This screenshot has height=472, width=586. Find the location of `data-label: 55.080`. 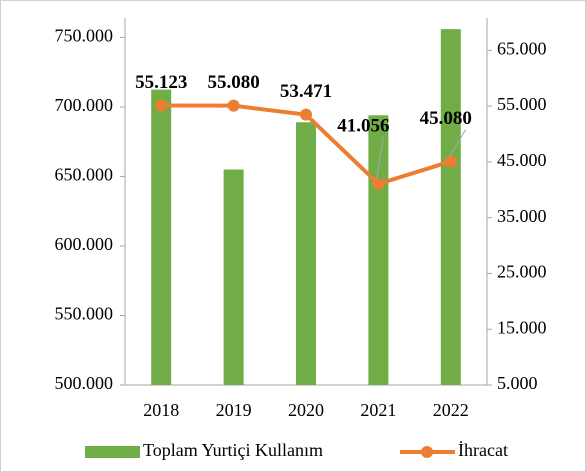

data-label: 55.080 is located at coordinates (233, 82).